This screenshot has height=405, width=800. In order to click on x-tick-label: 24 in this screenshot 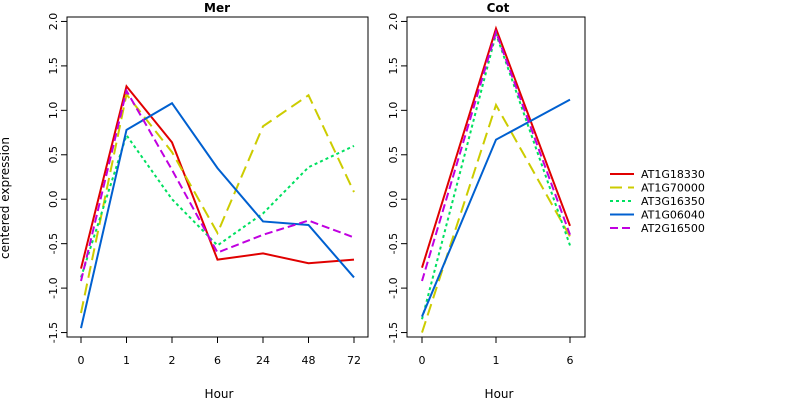, I will do `click(263, 360)`.